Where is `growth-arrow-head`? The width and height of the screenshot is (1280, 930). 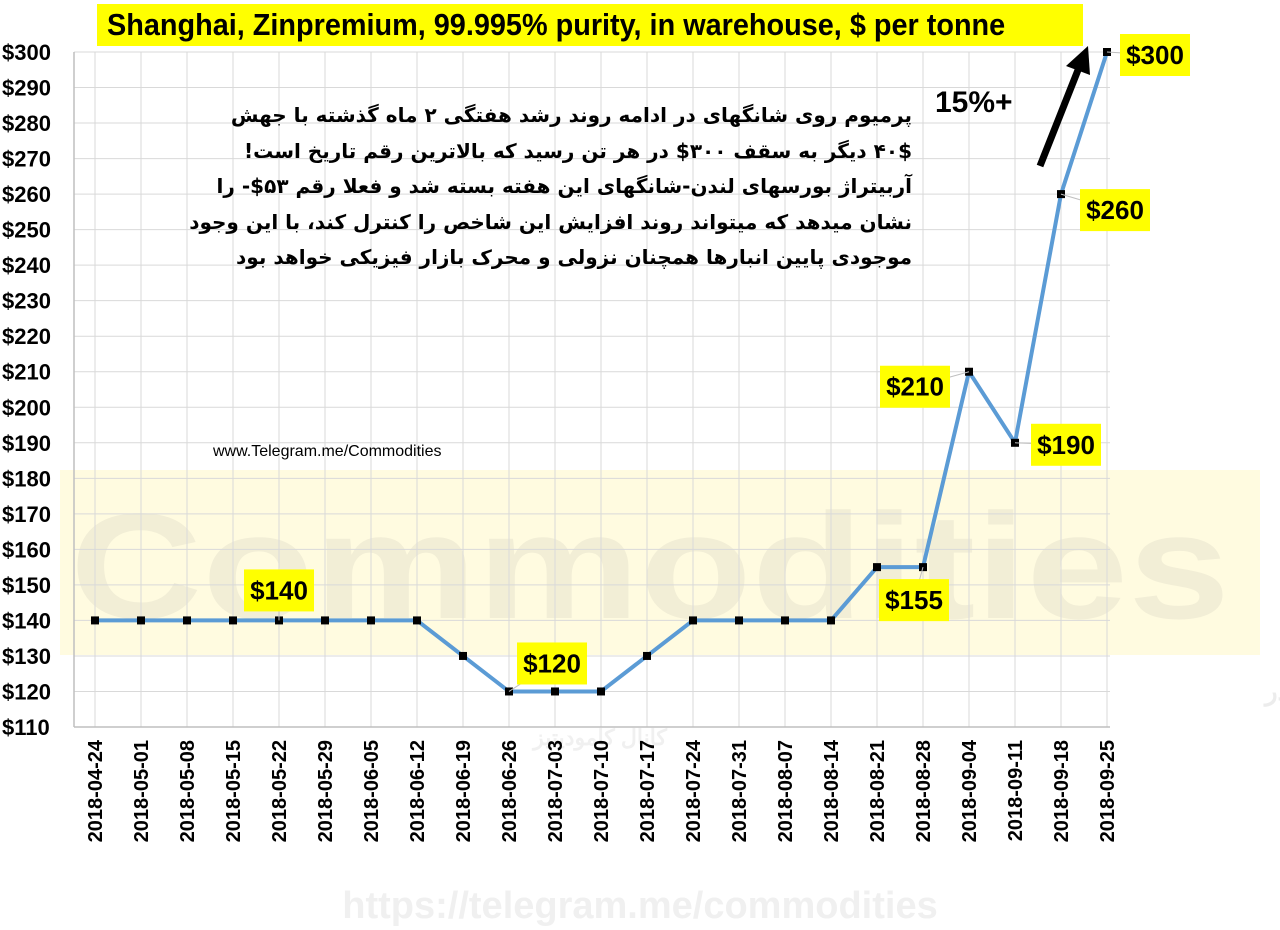
growth-arrow-head is located at coordinates (1078, 60).